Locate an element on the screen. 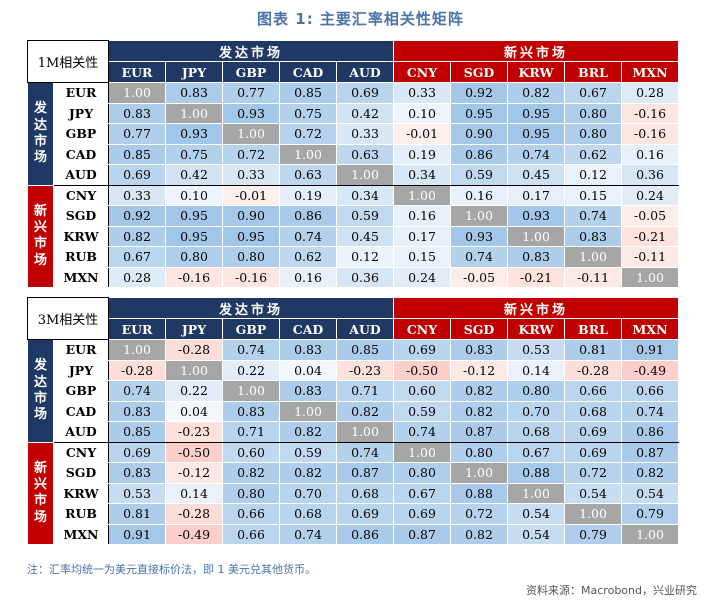 Image resolution: width=721 pixels, height=603 pixels. column-header: BRL is located at coordinates (593, 72).